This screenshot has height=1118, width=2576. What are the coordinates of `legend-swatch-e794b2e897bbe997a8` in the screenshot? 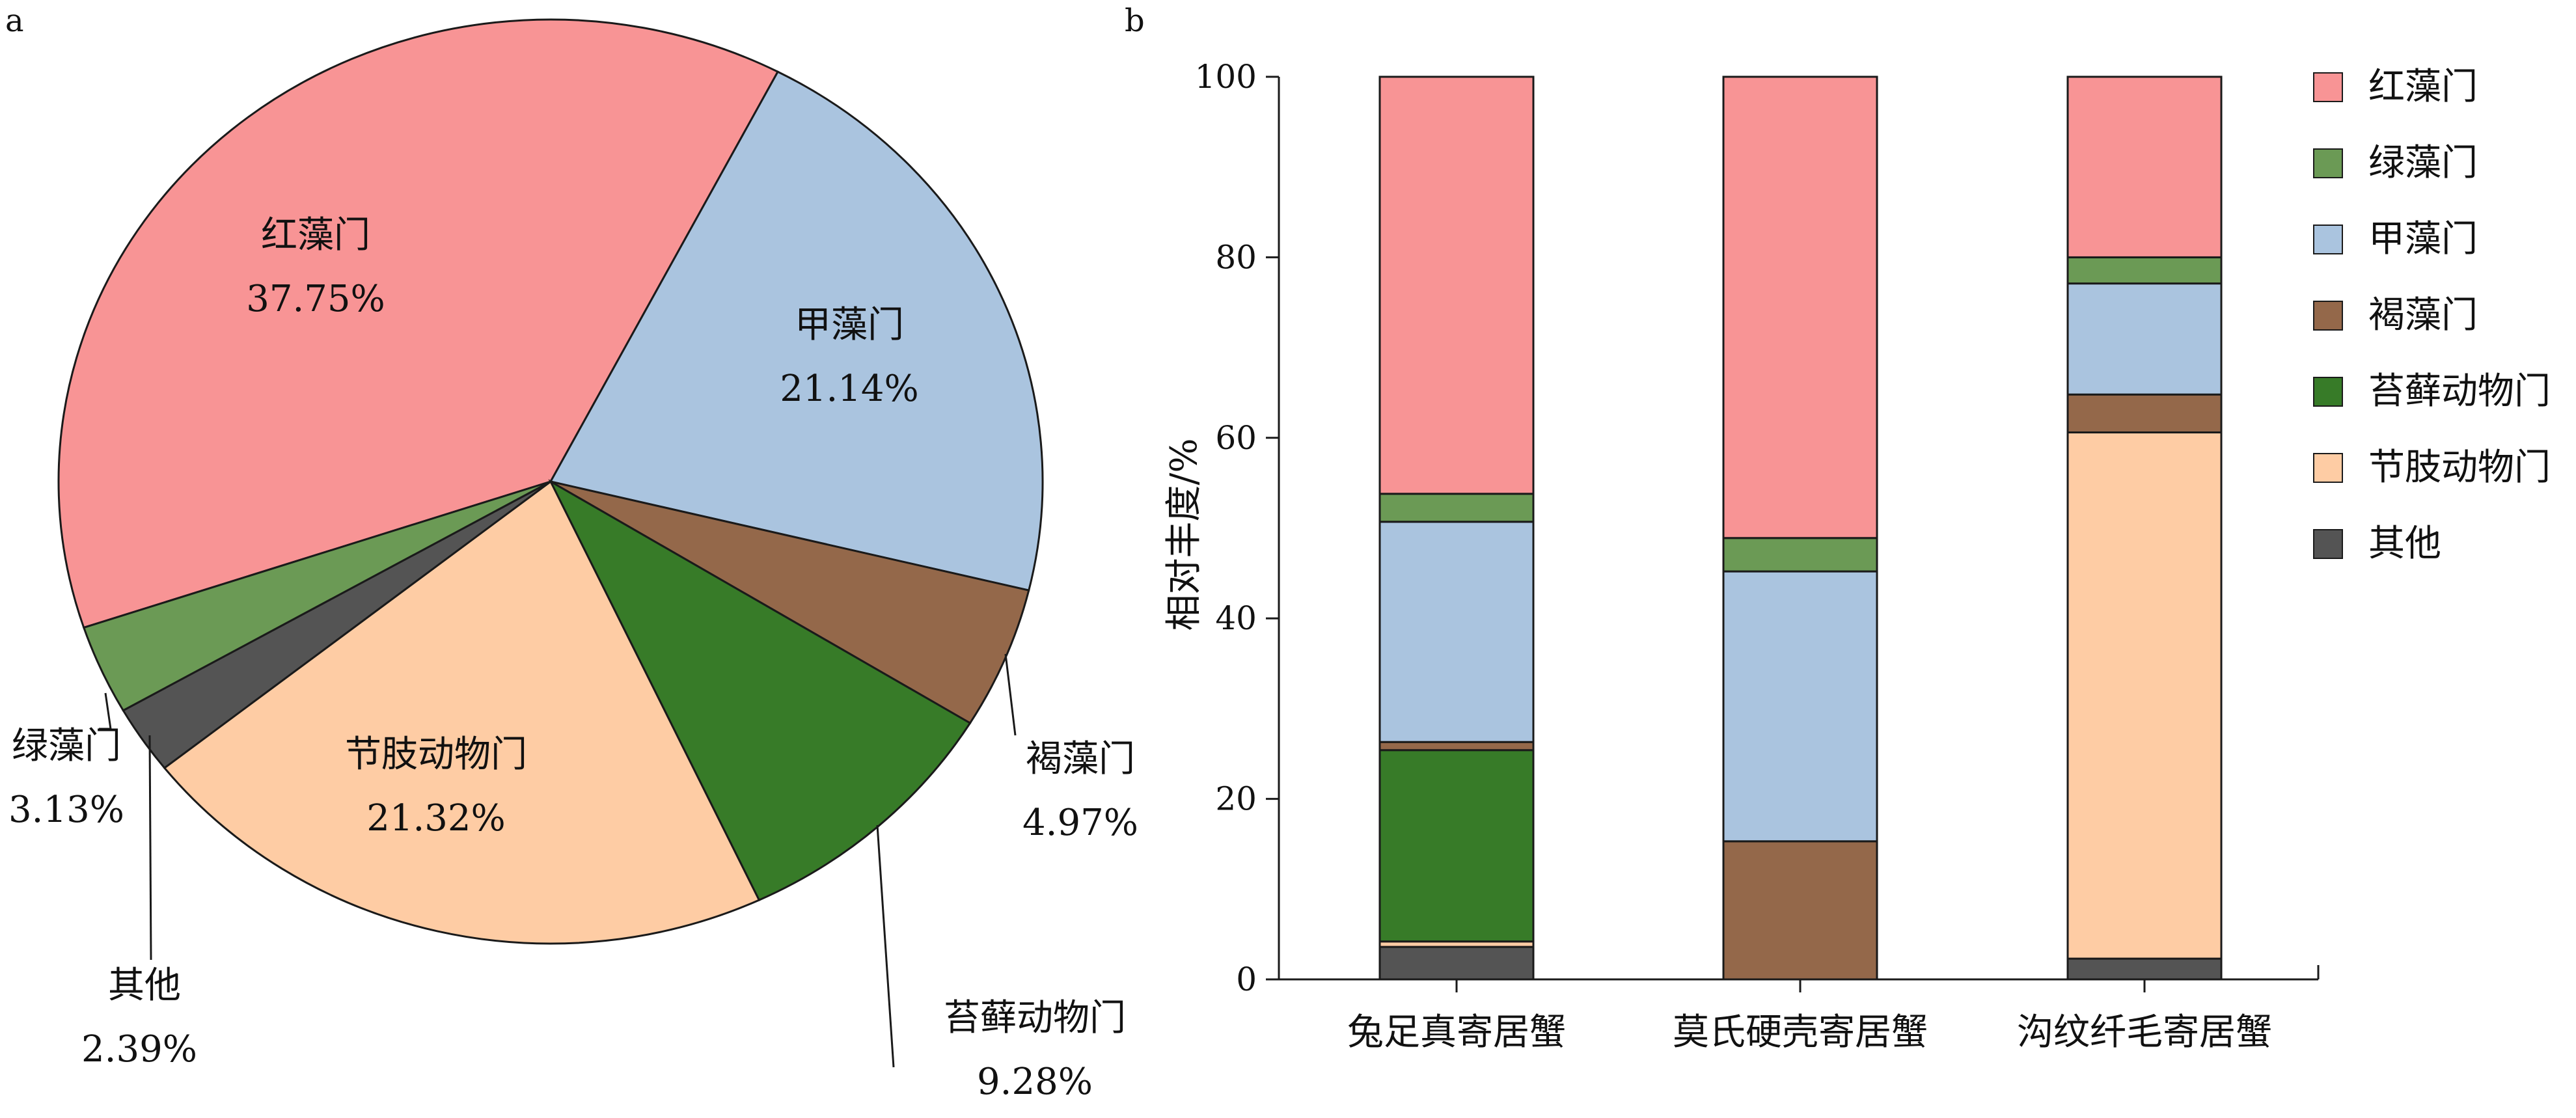 It's located at (2328, 239).